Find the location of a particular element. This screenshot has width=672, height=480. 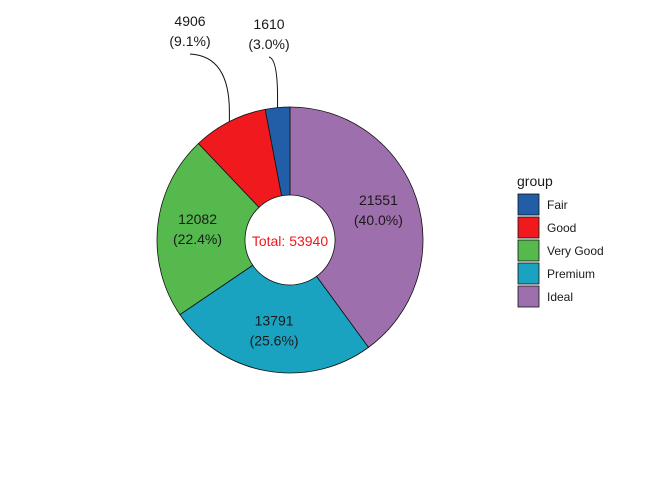

legend-items: Fair Good Very Good Premium Ideal is located at coordinates (560, 250).